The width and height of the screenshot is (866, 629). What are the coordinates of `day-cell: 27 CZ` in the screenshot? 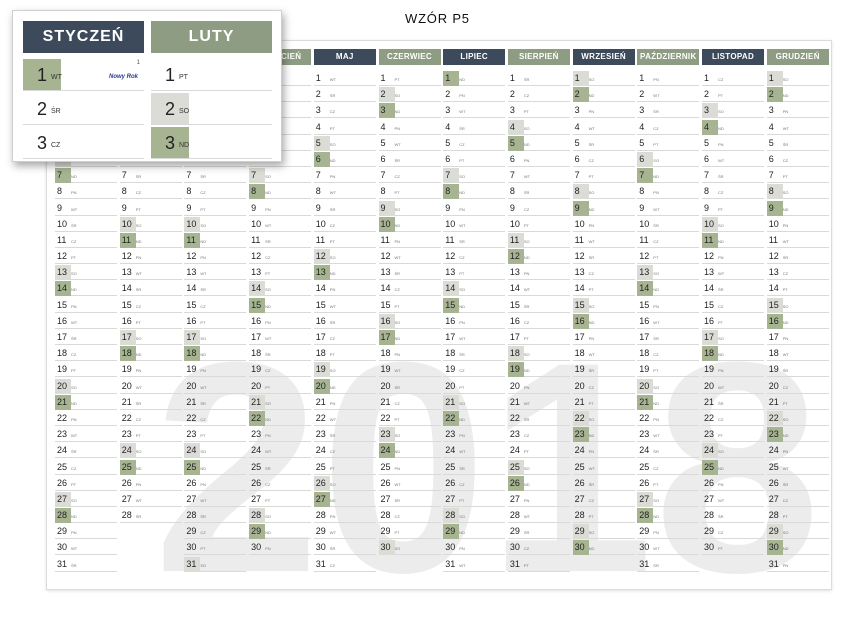 It's located at (603, 499).